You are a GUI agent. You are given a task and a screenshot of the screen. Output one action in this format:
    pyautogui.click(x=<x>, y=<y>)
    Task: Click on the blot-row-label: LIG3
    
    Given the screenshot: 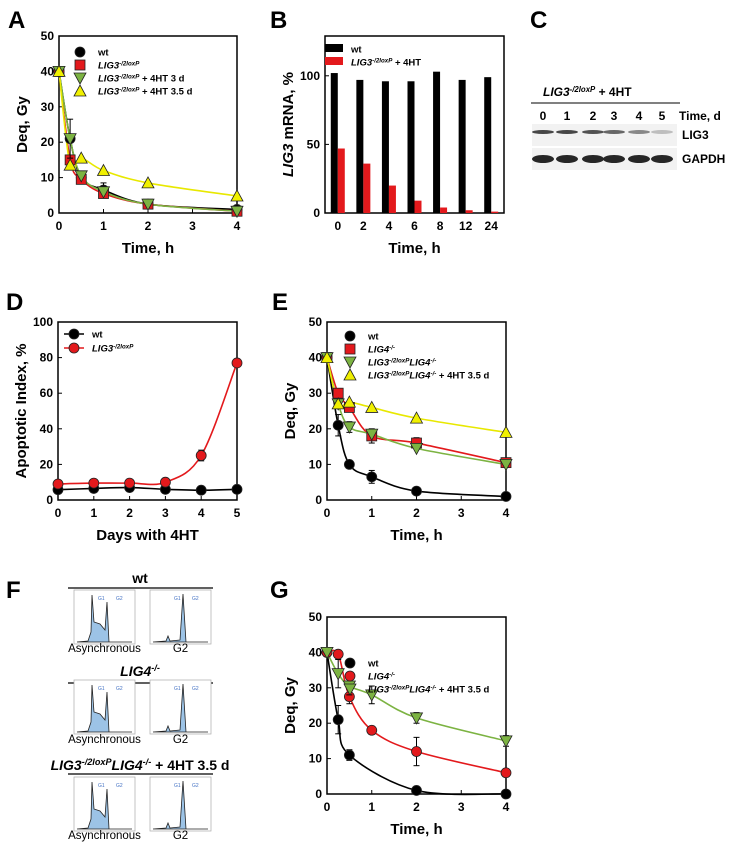 What is the action you would take?
    pyautogui.click(x=695, y=135)
    